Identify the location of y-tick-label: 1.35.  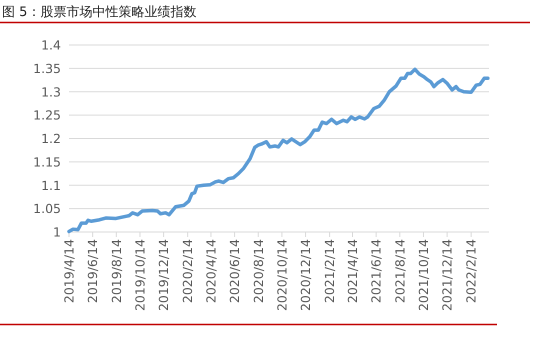
(47, 68).